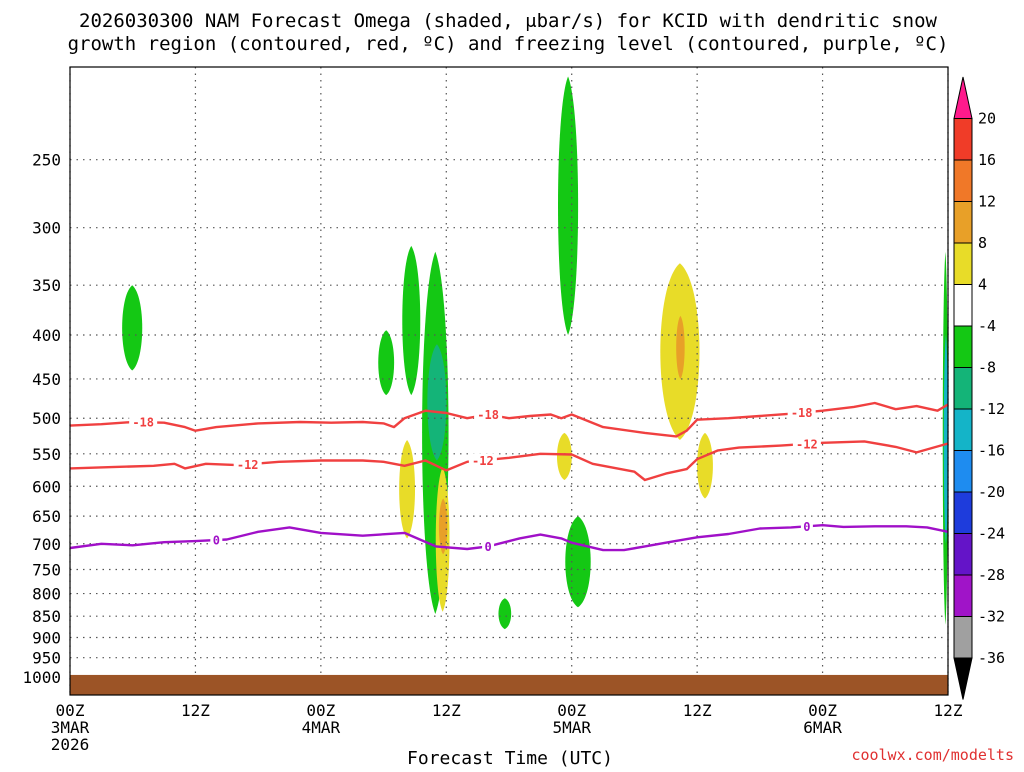  What do you see at coordinates (991, 409) in the screenshot?
I see `colorbar-label-7: -12` at bounding box center [991, 409].